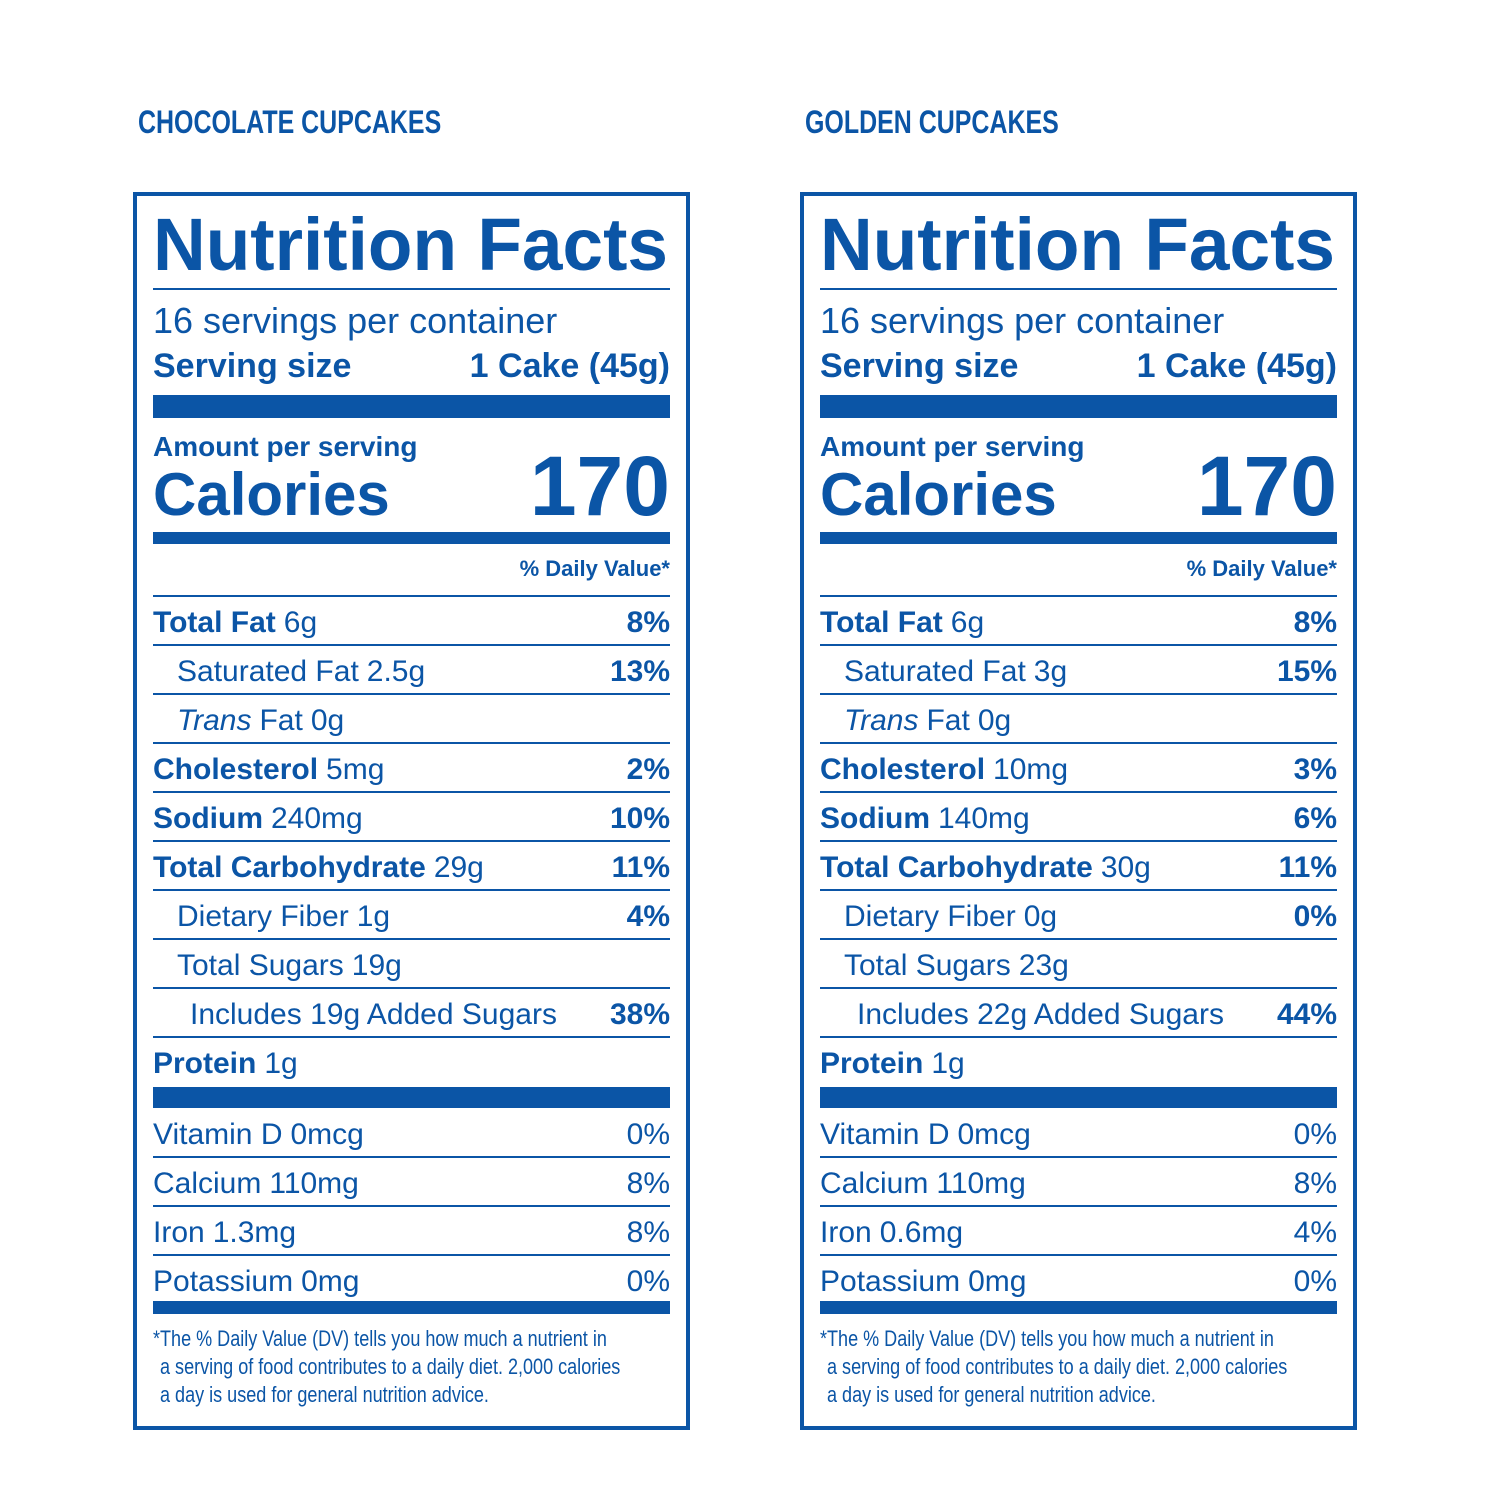 The image size is (1500, 1500). I want to click on nutrient-amount: 140mg, so click(984, 818).